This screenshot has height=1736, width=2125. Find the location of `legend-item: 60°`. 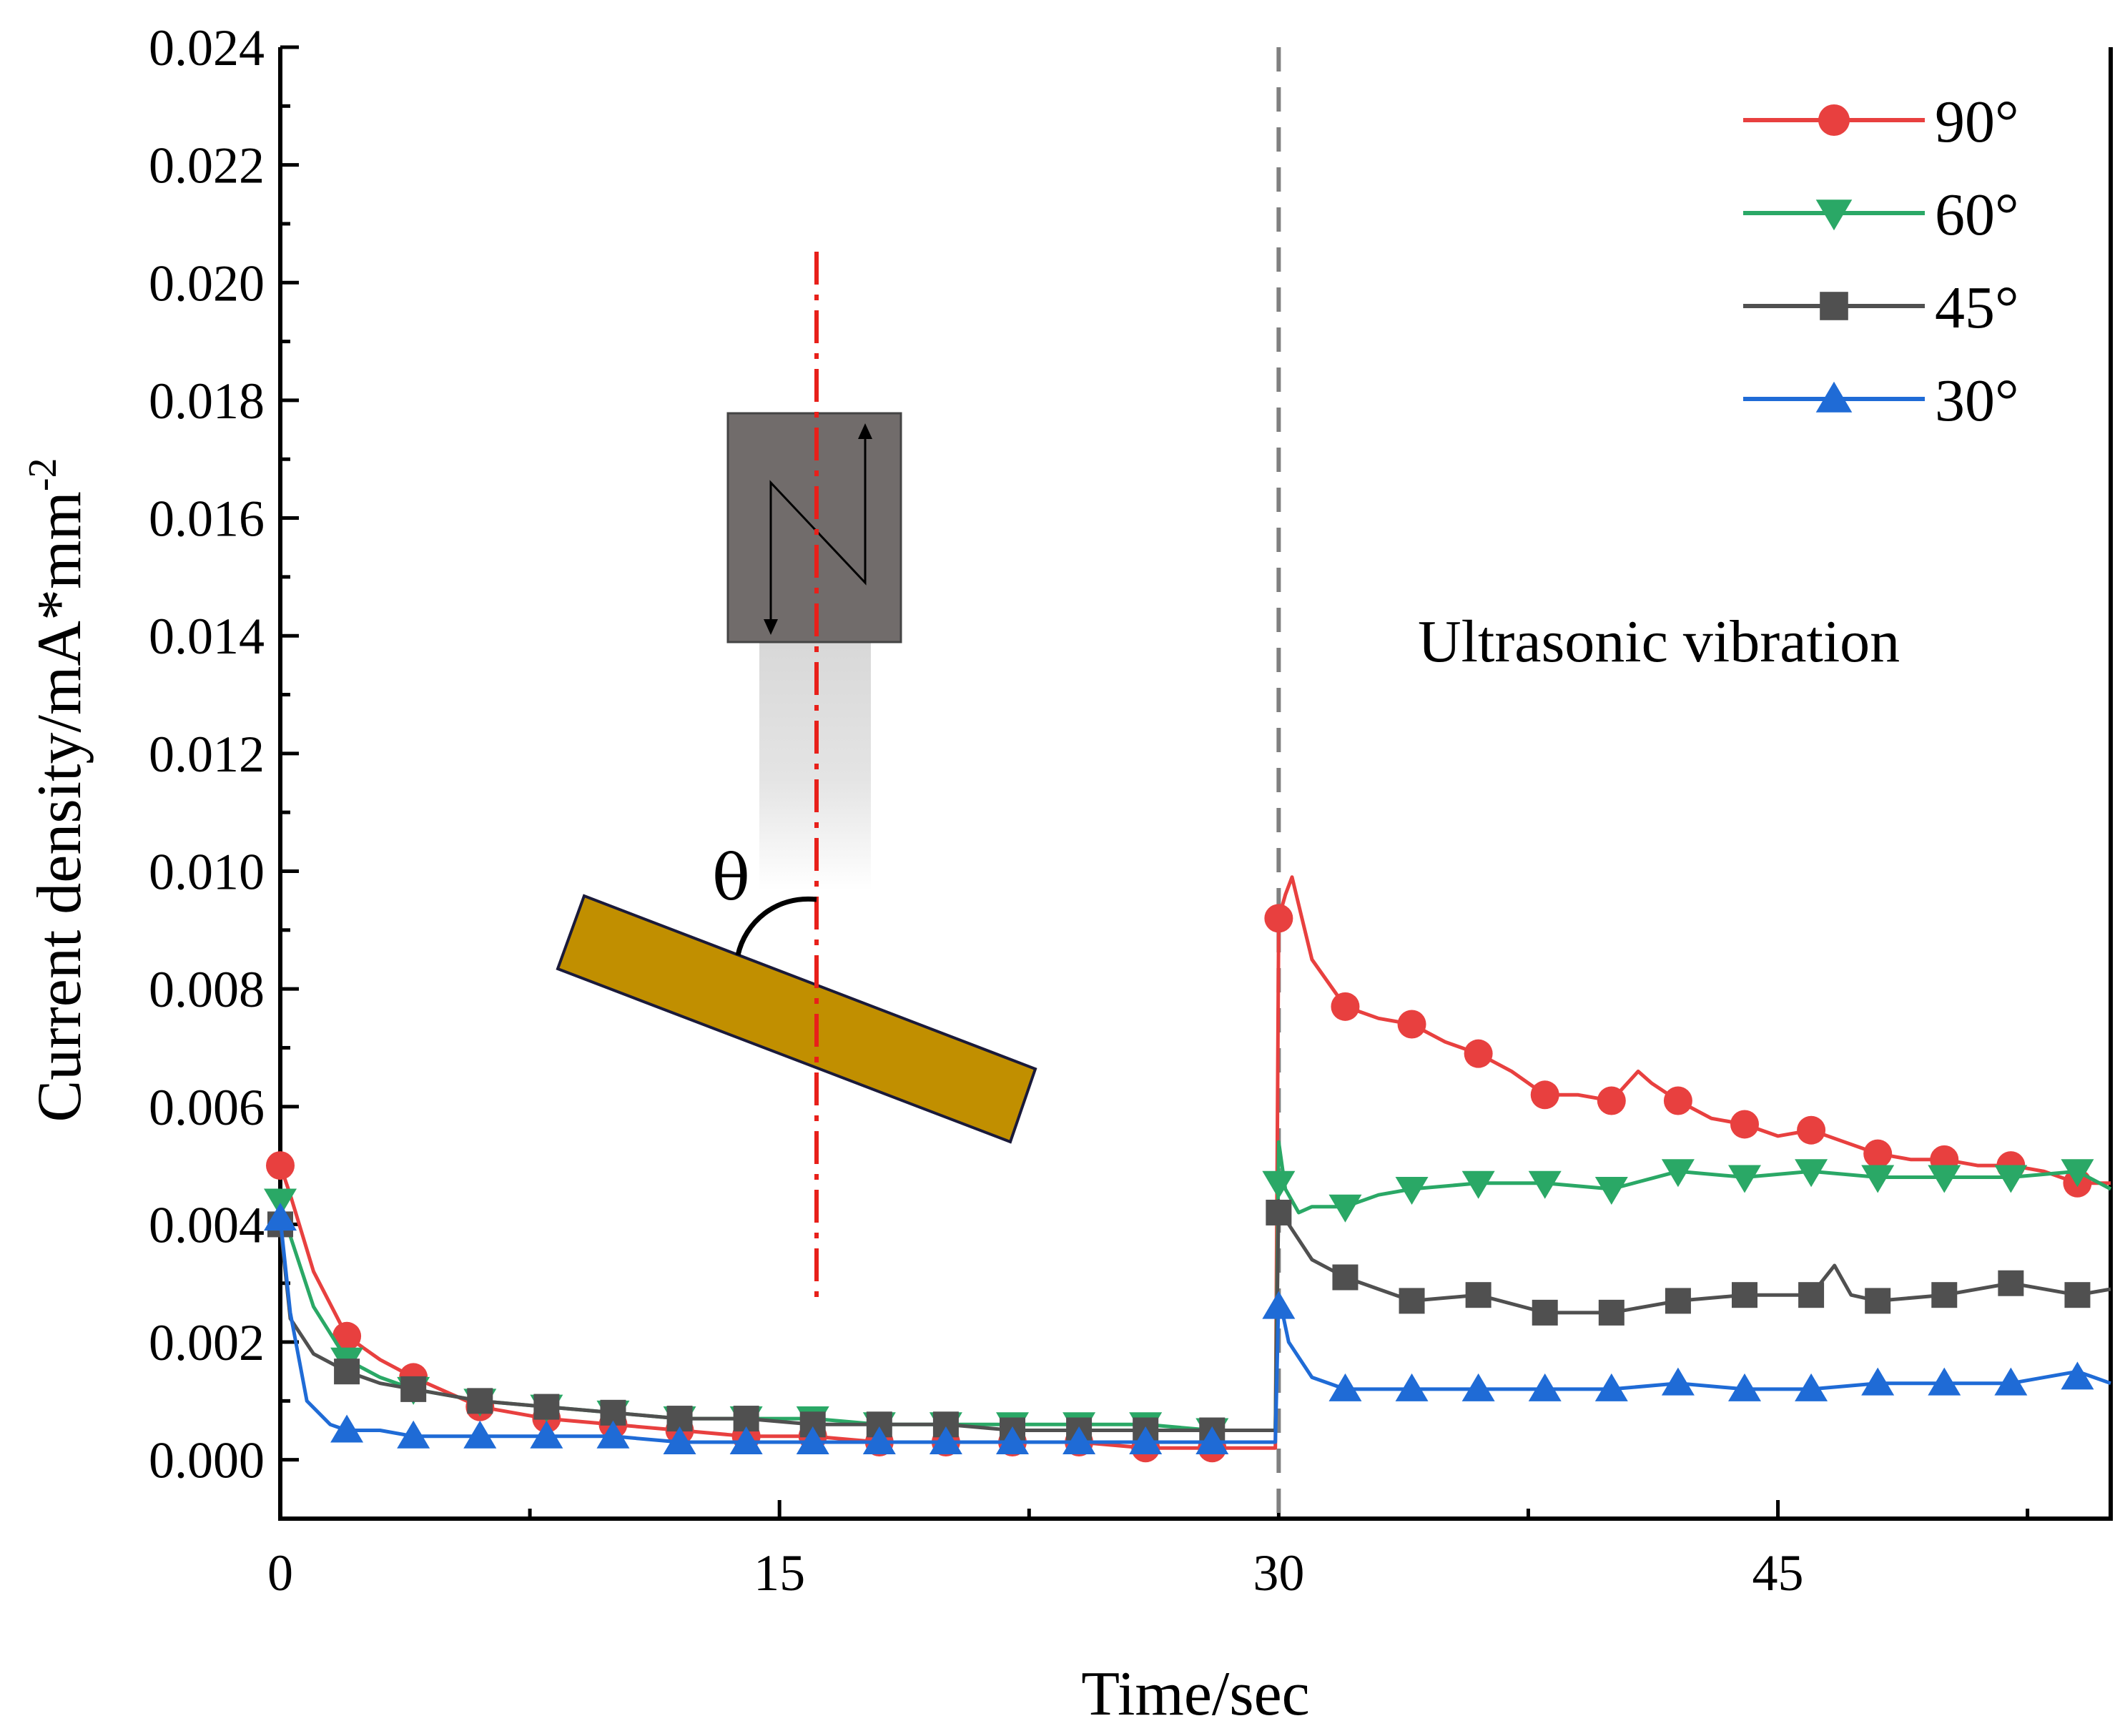

legend-item: 60° is located at coordinates (1881, 215).